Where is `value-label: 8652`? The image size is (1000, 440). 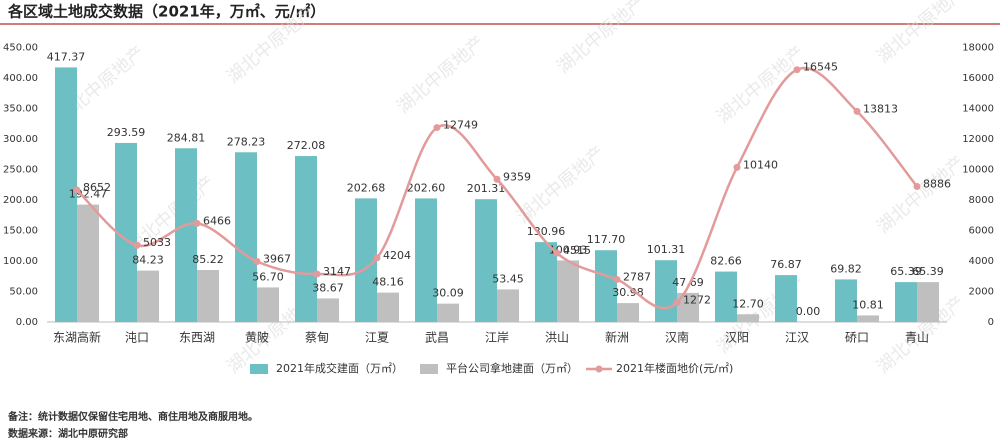
value-label: 8652 is located at coordinates (97, 187).